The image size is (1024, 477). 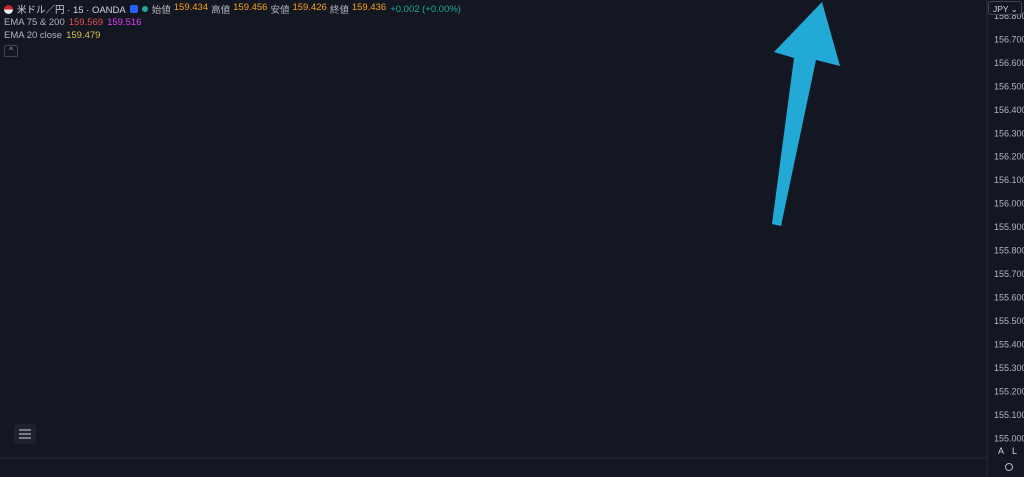 I want to click on y-tick-label: 155.700, so click(x=1009, y=274).